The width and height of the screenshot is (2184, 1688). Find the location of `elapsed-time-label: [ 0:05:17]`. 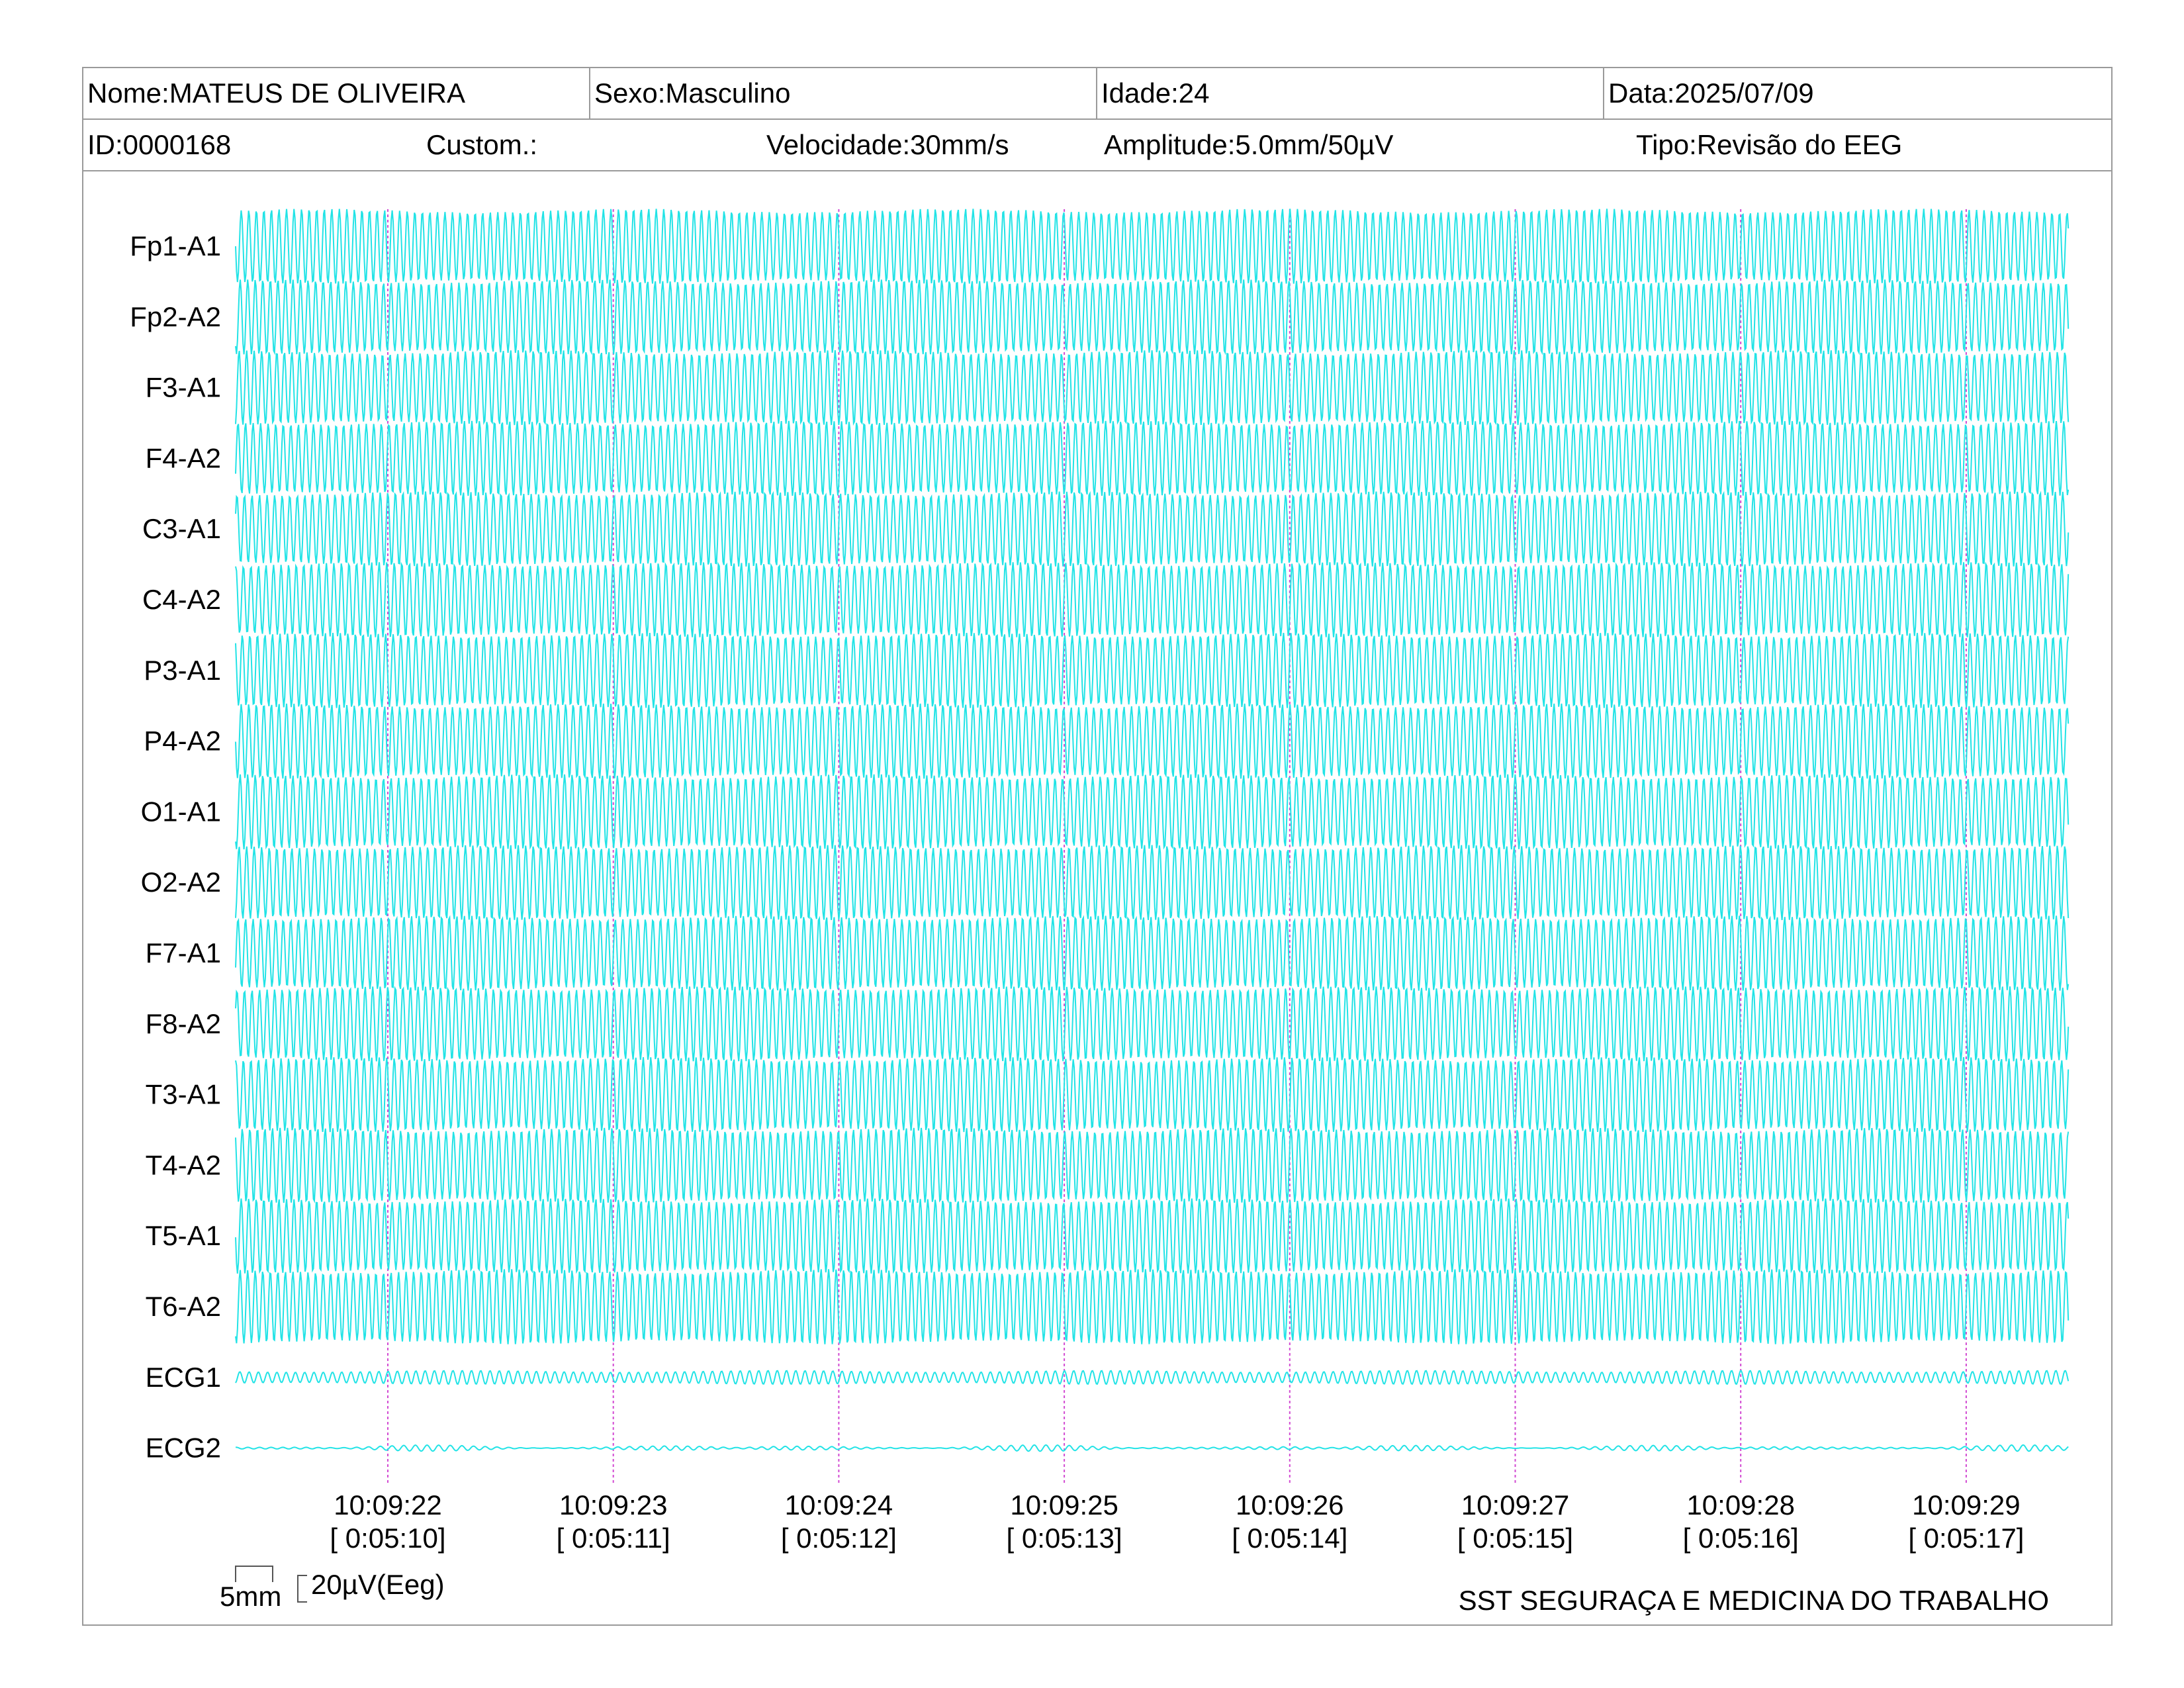

elapsed-time-label: [ 0:05:17] is located at coordinates (1966, 1538).